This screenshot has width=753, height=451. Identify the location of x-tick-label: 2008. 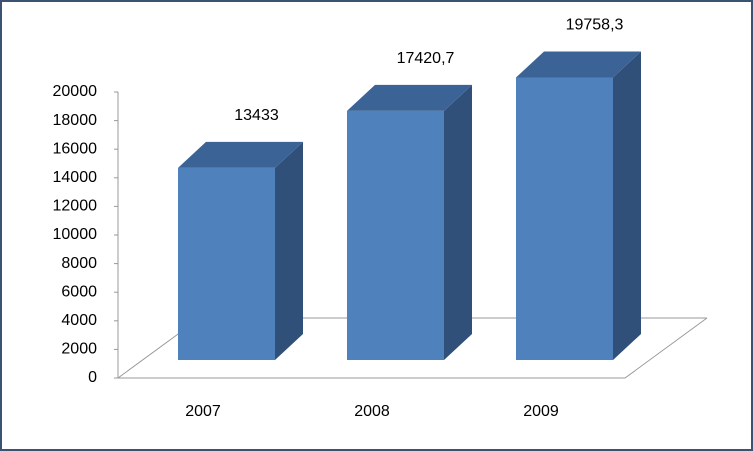
(372, 411).